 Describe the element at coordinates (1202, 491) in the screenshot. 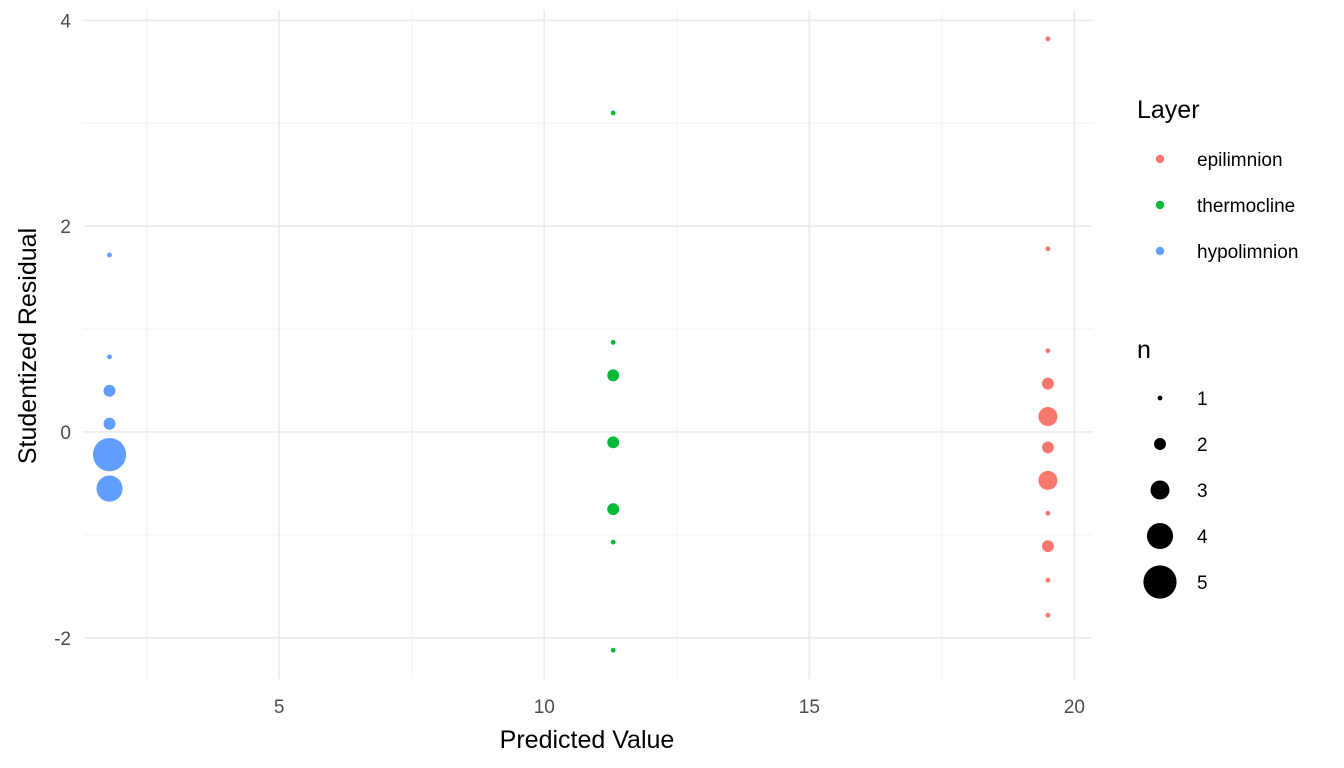

I see `size-label-3: 3` at that location.